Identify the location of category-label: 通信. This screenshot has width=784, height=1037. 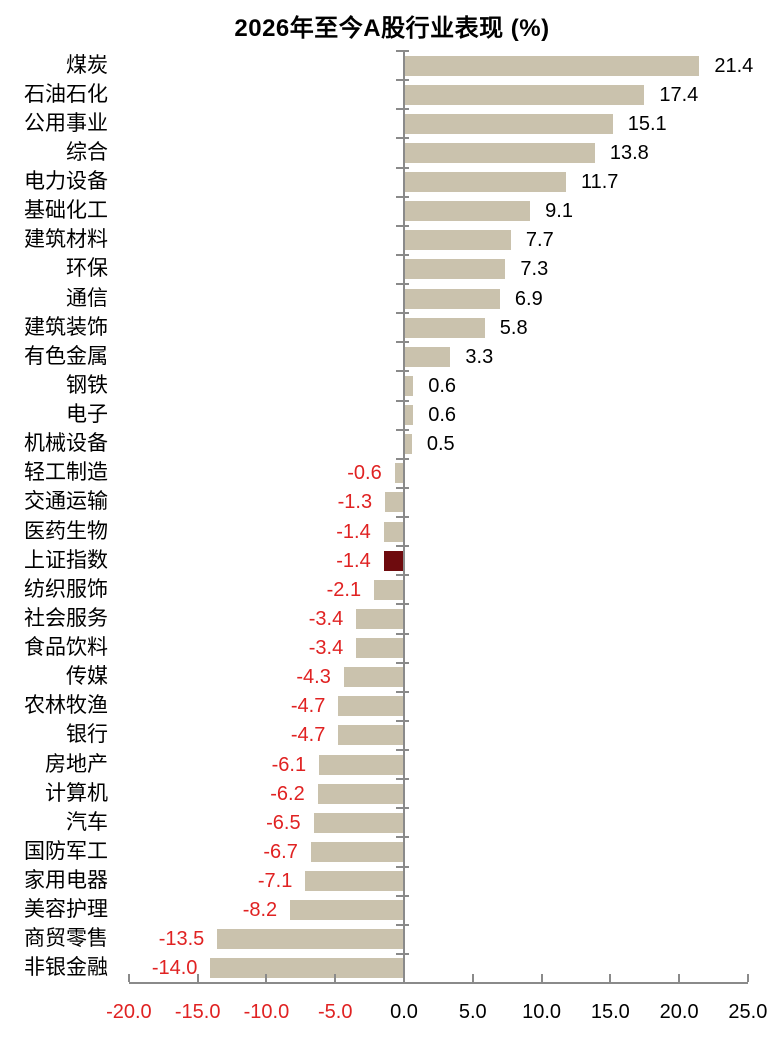
(87, 298).